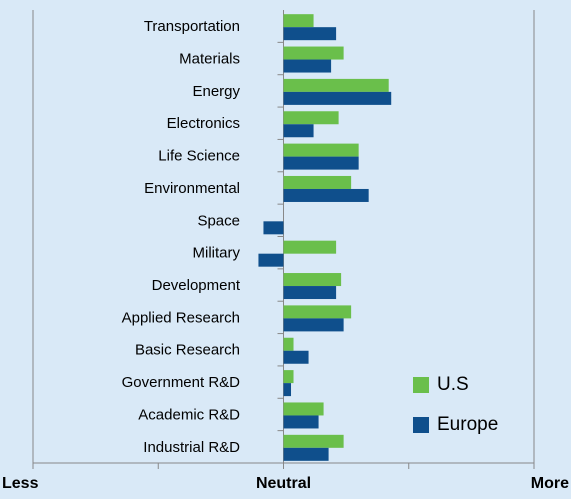 The height and width of the screenshot is (499, 571). Describe the element at coordinates (192, 188) in the screenshot. I see `y-tick-label: Environmental` at that location.